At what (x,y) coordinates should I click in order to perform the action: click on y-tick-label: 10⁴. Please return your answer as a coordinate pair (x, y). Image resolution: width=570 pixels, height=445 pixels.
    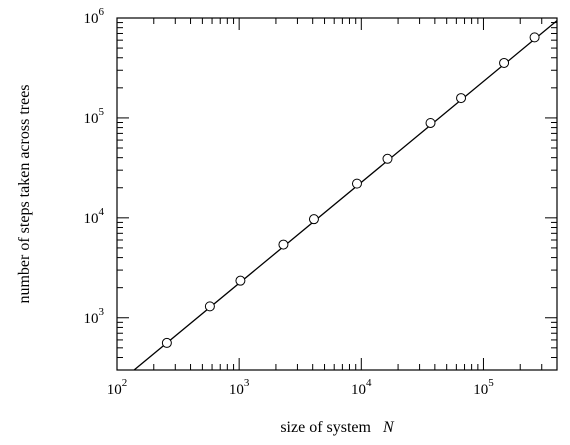
    Looking at the image, I should click on (94, 216).